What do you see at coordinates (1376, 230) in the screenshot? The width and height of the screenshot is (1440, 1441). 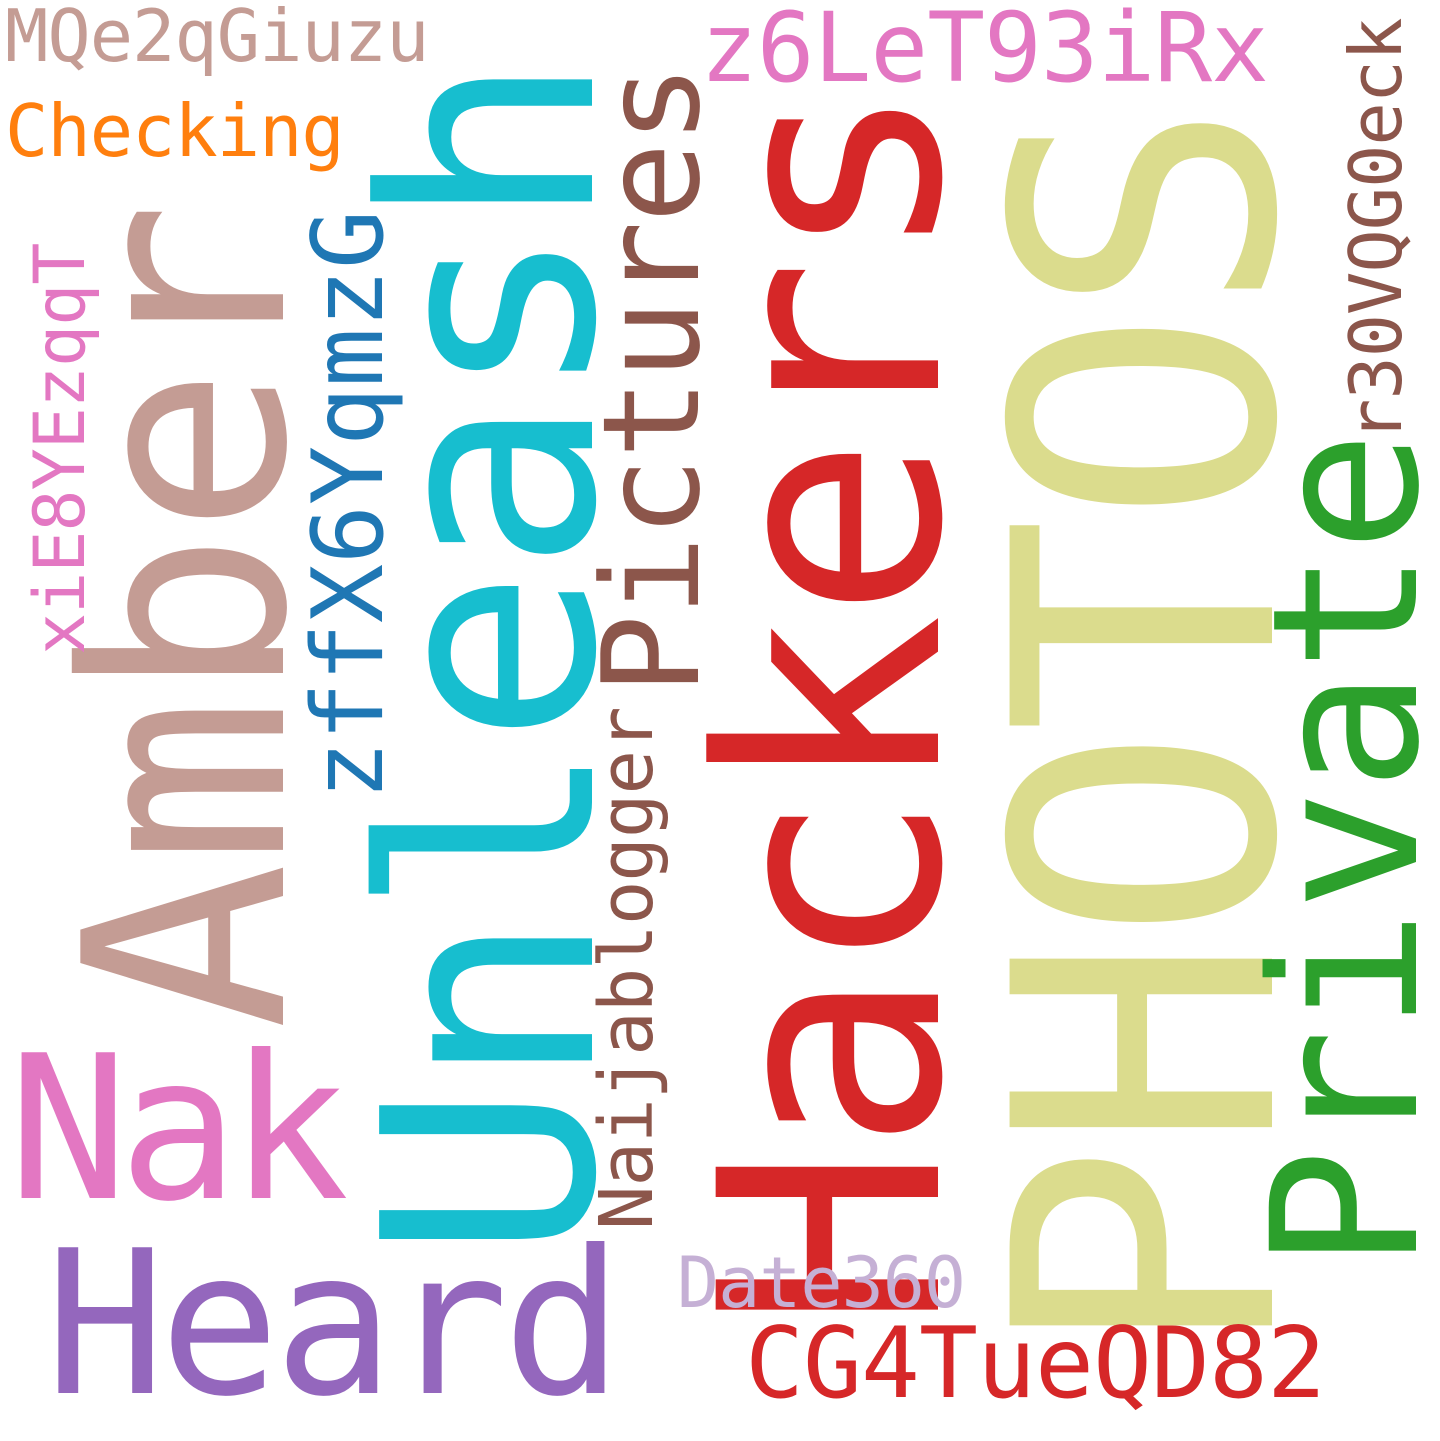 I see `word-r30vqg0eck: r30VQG0eck` at bounding box center [1376, 230].